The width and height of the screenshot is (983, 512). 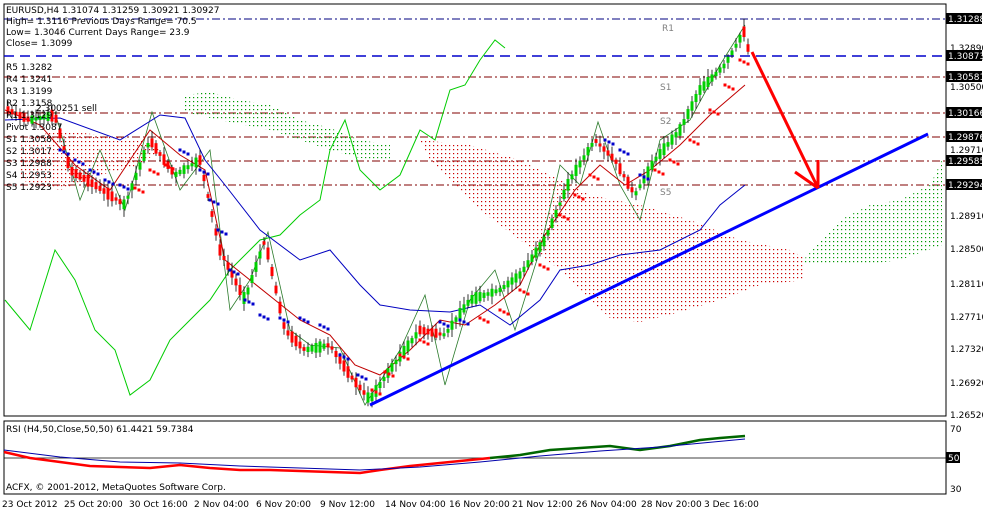 What do you see at coordinates (606, 505) in the screenshot?
I see `time-tick: 26 Nov 04:00` at bounding box center [606, 505].